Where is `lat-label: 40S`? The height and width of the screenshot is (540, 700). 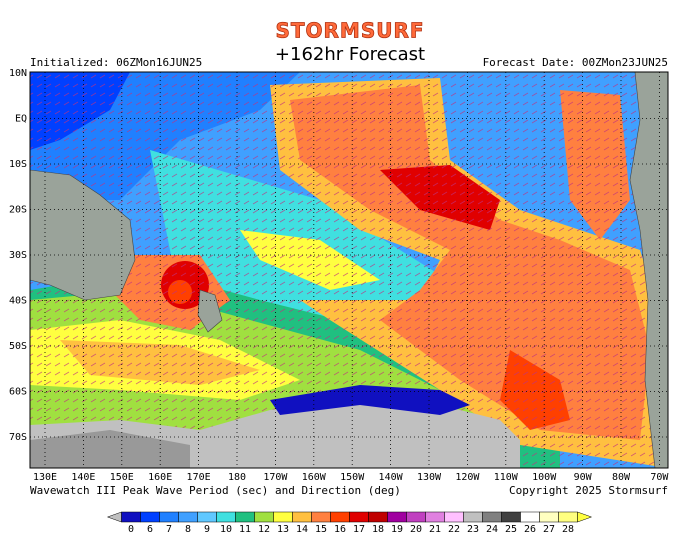 lat-label: 40S is located at coordinates (18, 301).